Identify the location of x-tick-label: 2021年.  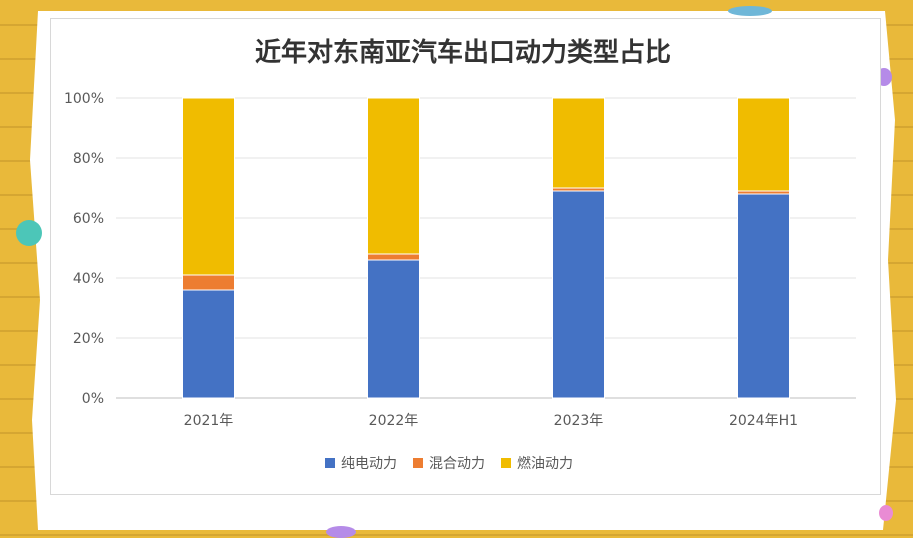
(209, 421).